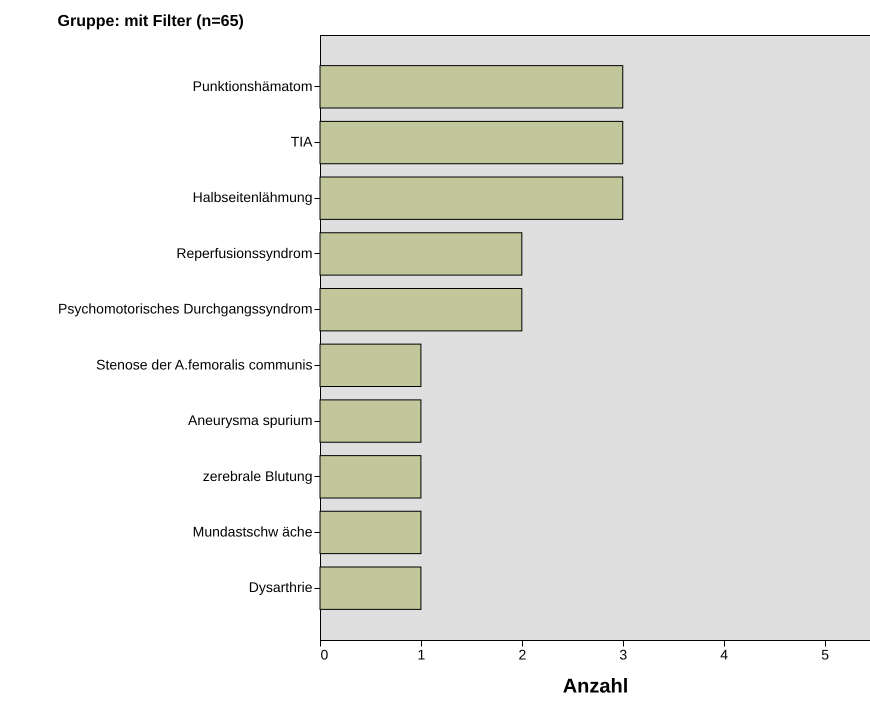 The image size is (870, 709). Describe the element at coordinates (825, 654) in the screenshot. I see `x-tick-label: 5` at that location.